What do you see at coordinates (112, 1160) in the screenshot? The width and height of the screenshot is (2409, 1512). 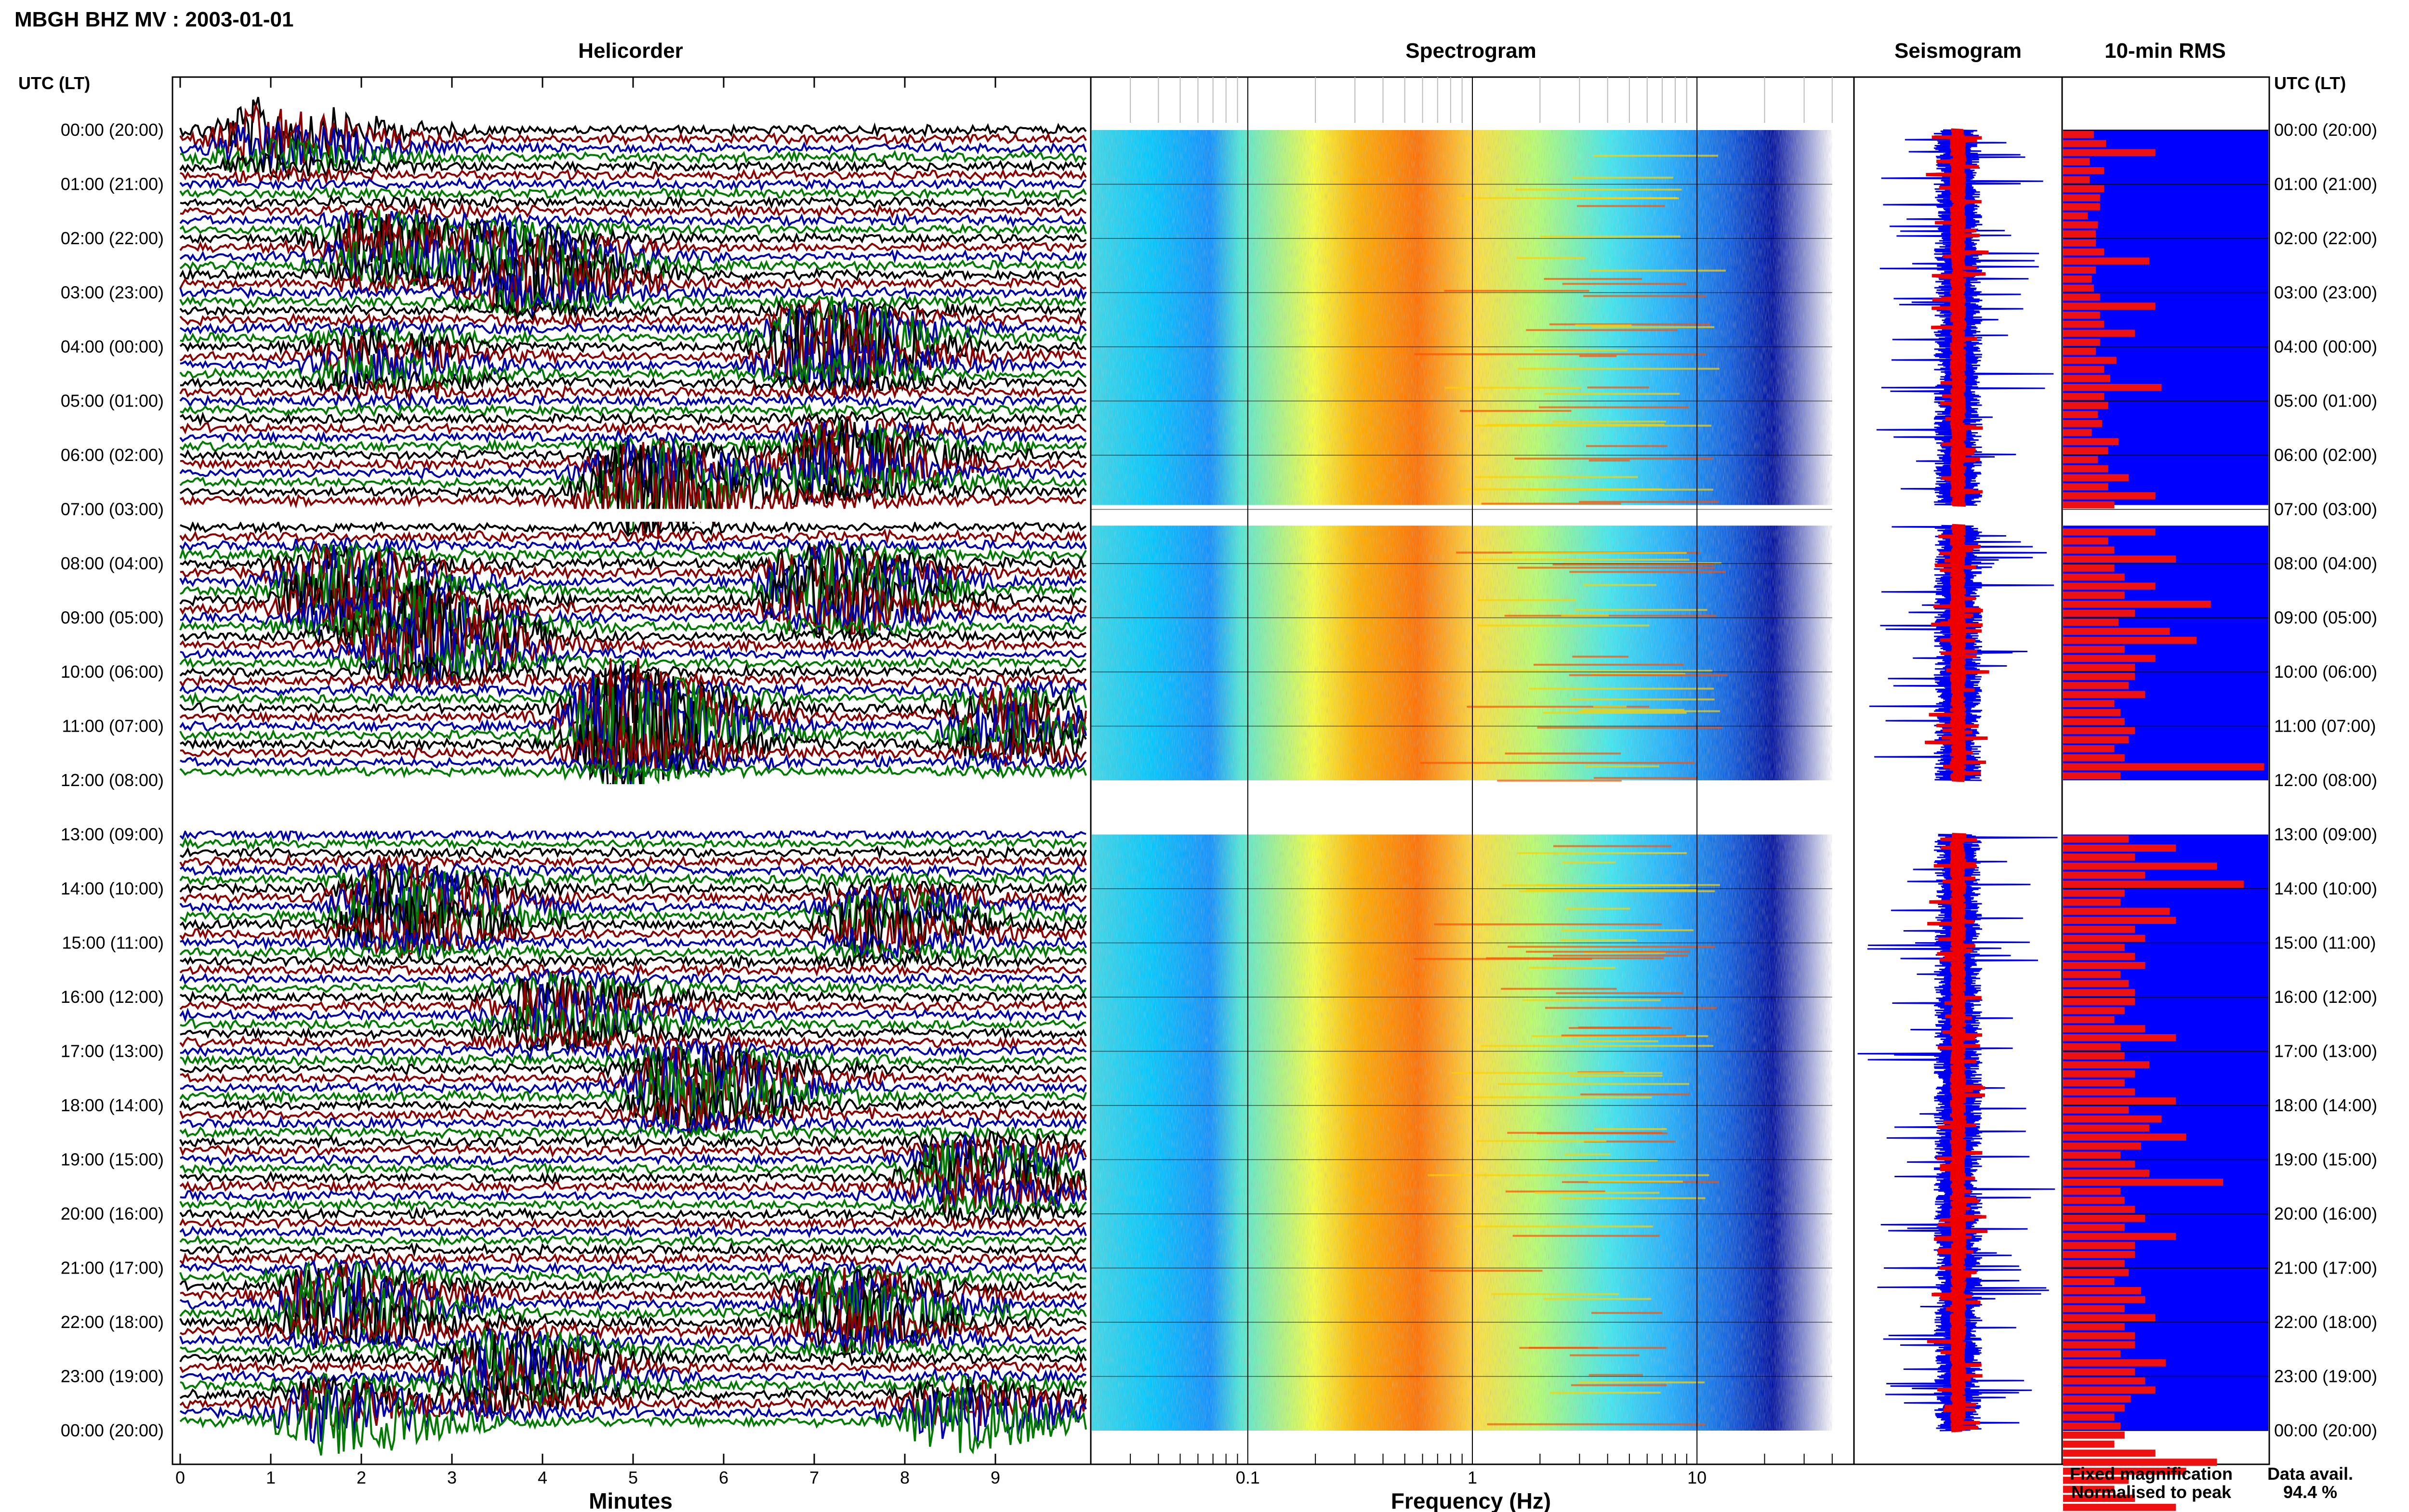 I see `hour-label-left: 19:00 (15:00)` at bounding box center [112, 1160].